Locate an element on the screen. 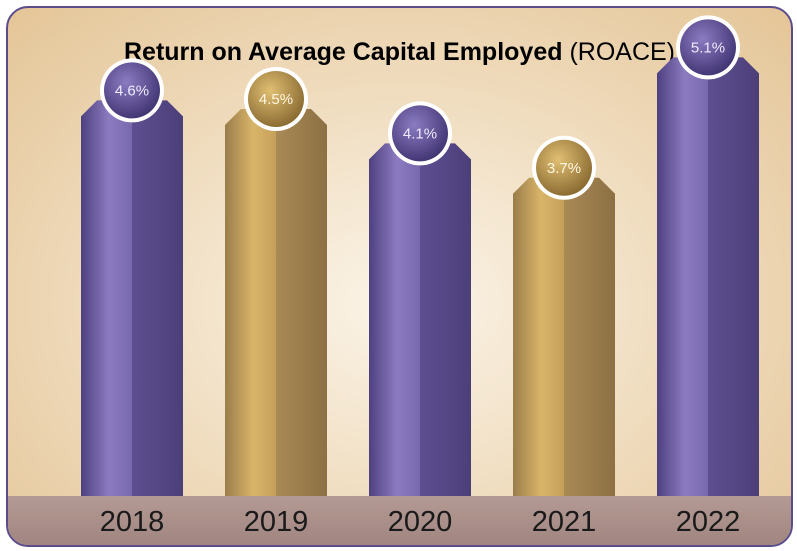  bar-2019: 4.5% is located at coordinates (276, 281).